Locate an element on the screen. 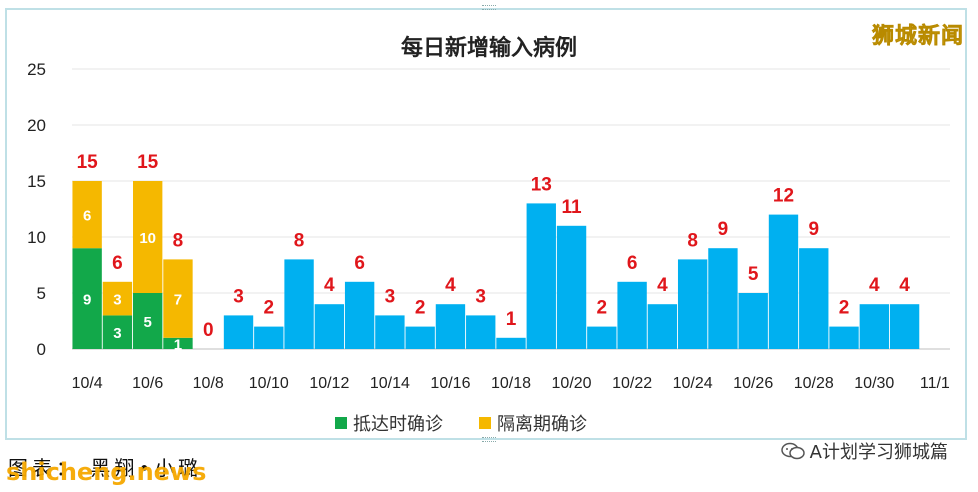 Image resolution: width=978 pixels, height=492 pixels. x-tick-label: 10/16 is located at coordinates (450, 383).